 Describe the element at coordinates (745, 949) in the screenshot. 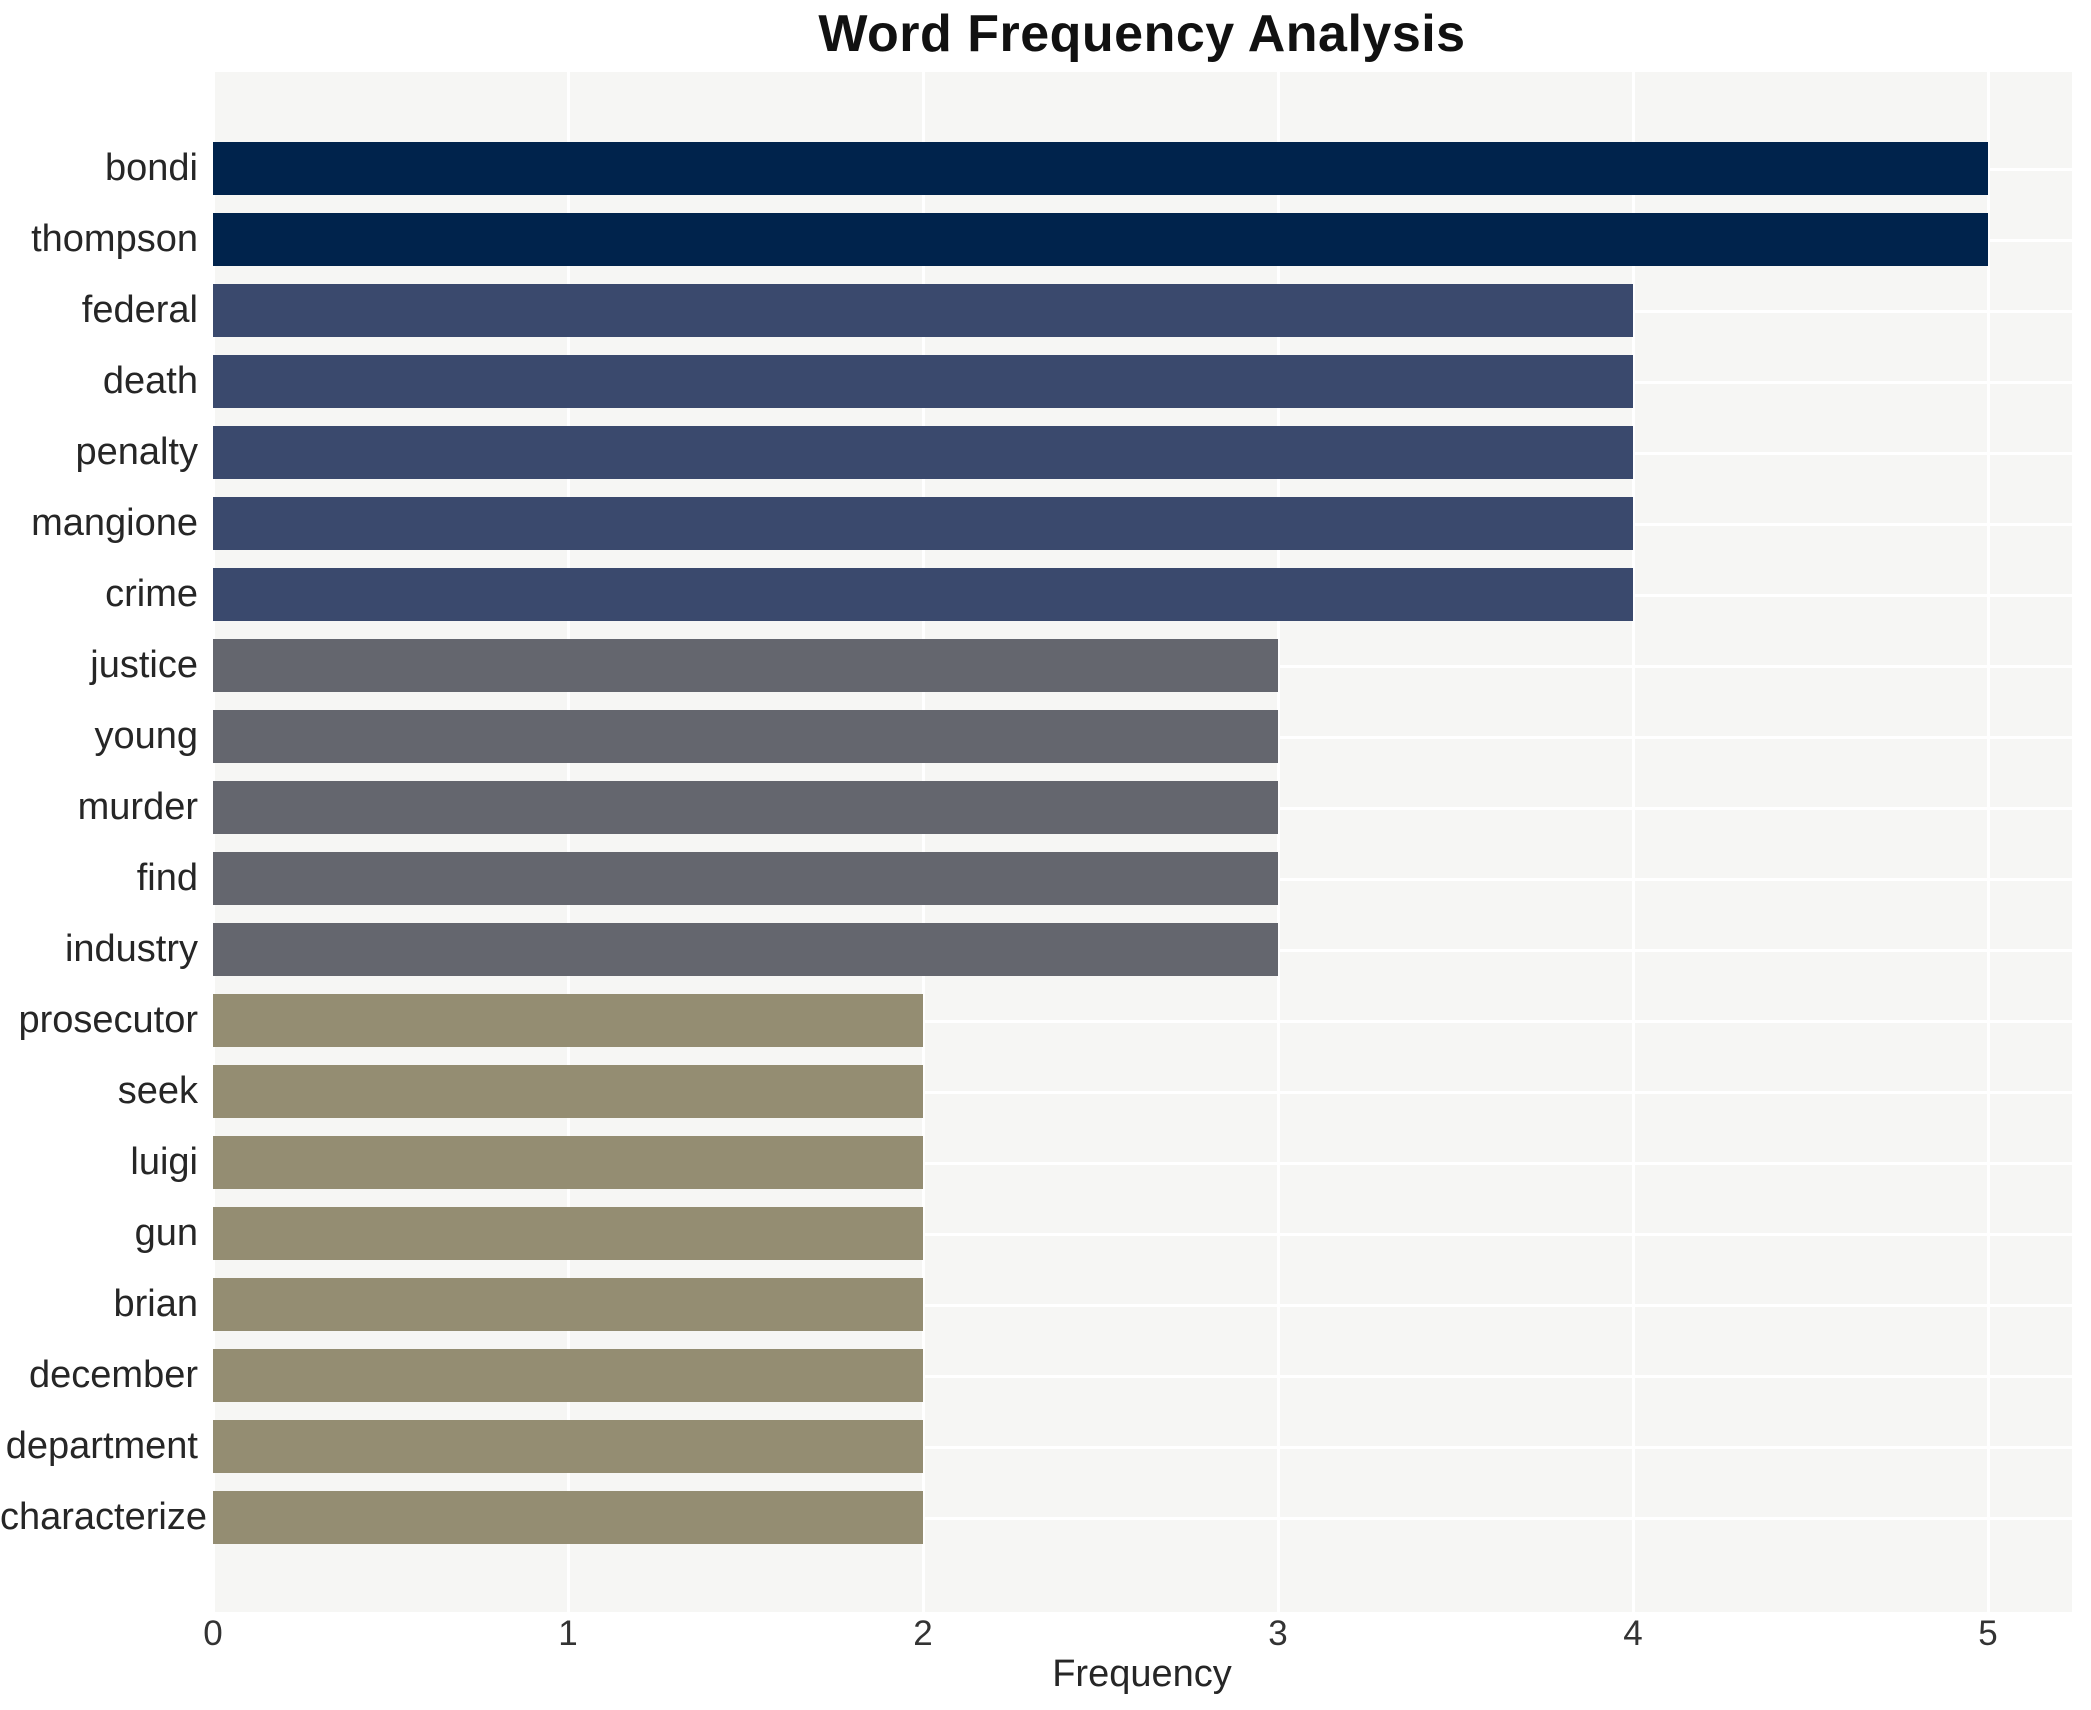

I see `bar-industry` at that location.